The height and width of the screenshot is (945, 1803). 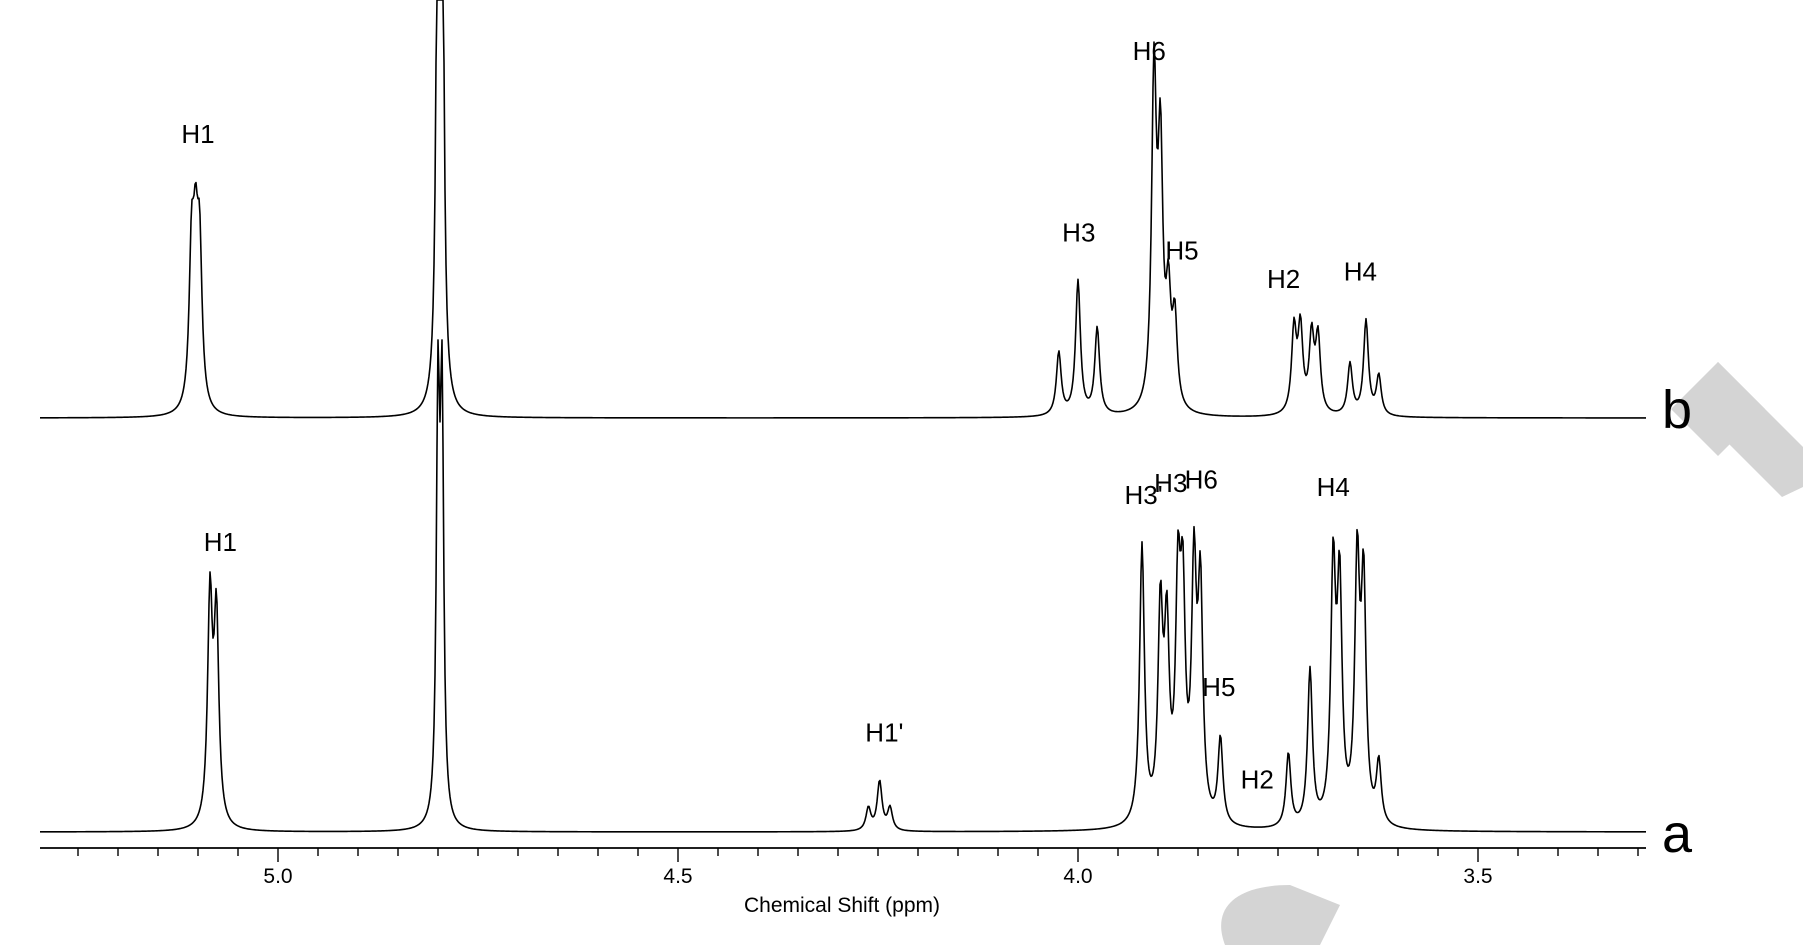 What do you see at coordinates (1257, 780) in the screenshot?
I see `peak-label-a-6: H2` at bounding box center [1257, 780].